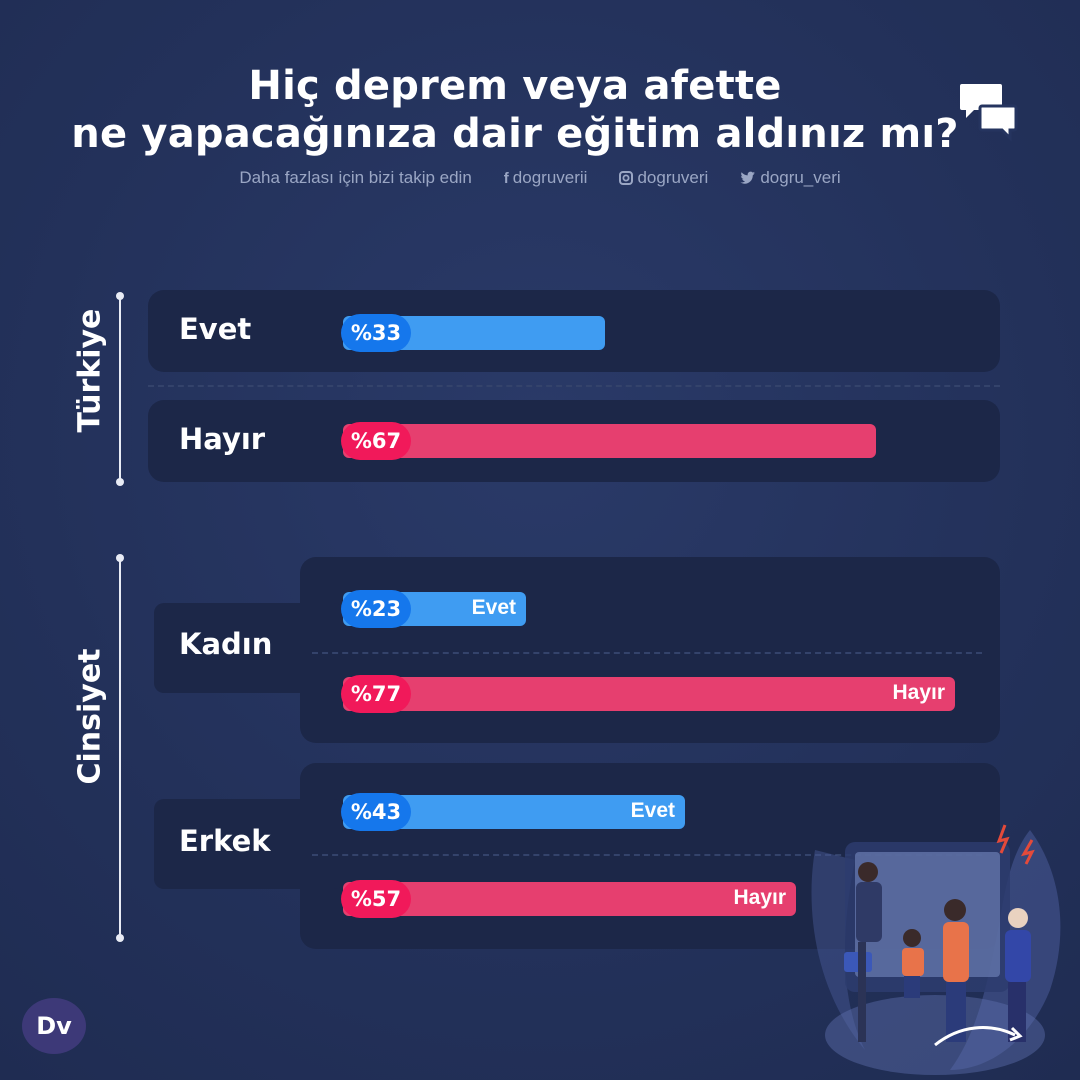 Image resolution: width=1080 pixels, height=1080 pixels. Describe the element at coordinates (626, 178) in the screenshot. I see `instagram-icon` at that location.